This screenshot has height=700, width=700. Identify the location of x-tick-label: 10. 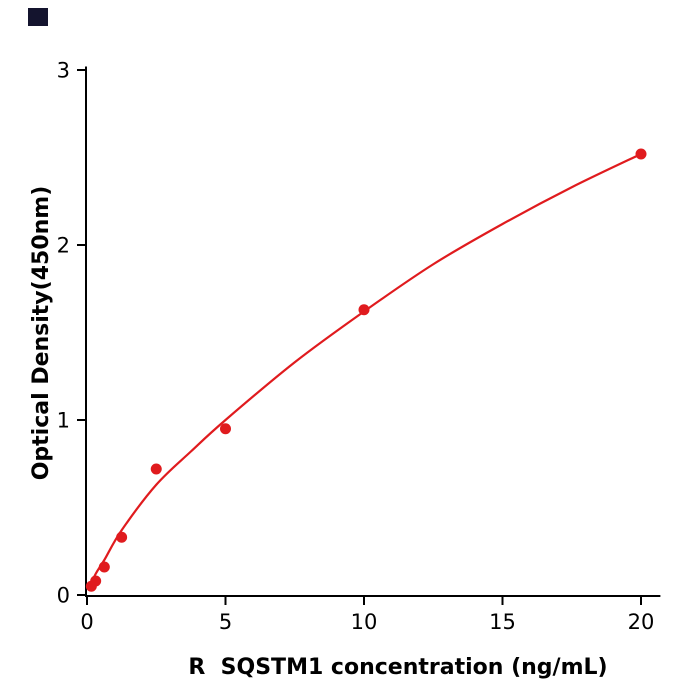
(364, 622).